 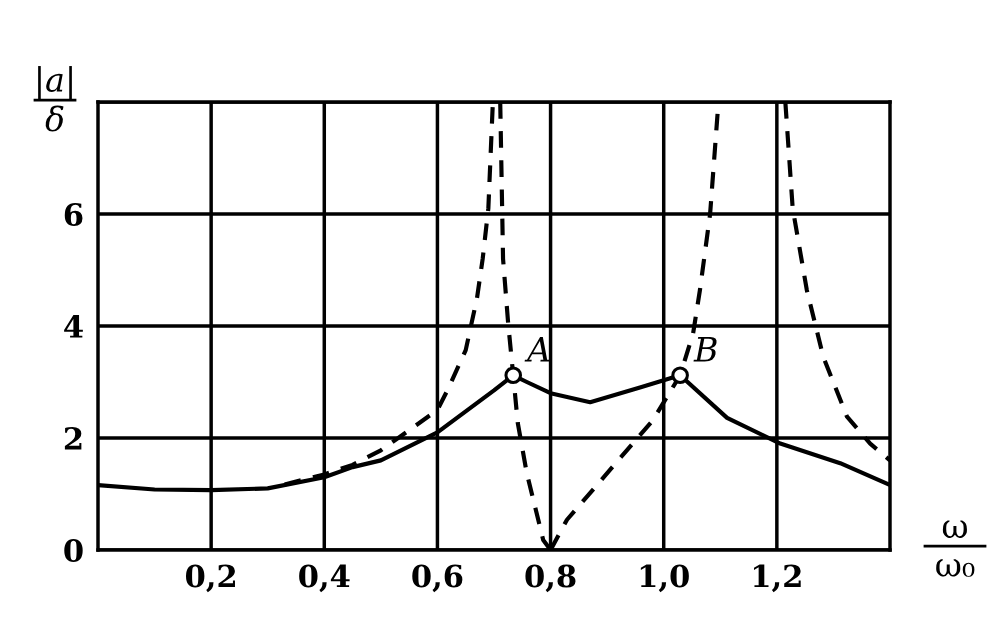 I want to click on x-tick-label: 0,4, so click(x=324, y=578).